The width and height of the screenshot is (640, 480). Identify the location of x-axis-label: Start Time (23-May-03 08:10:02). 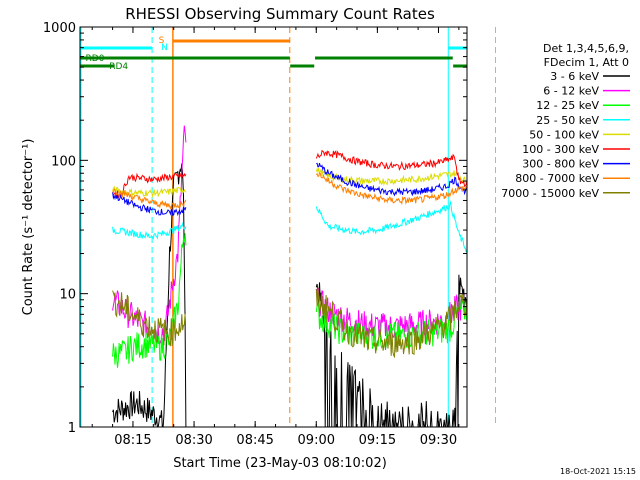
(280, 463).